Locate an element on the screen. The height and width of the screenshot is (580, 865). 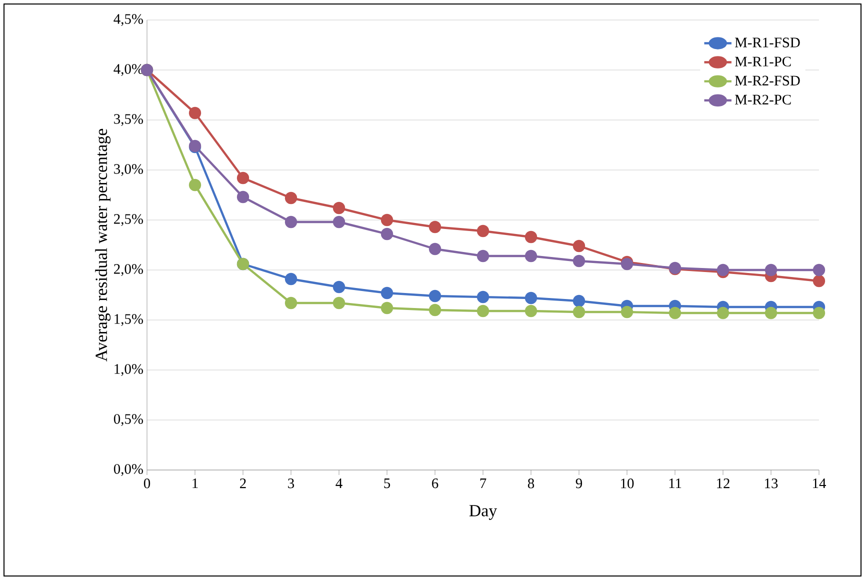
x-tick-label: 12 is located at coordinates (723, 483).